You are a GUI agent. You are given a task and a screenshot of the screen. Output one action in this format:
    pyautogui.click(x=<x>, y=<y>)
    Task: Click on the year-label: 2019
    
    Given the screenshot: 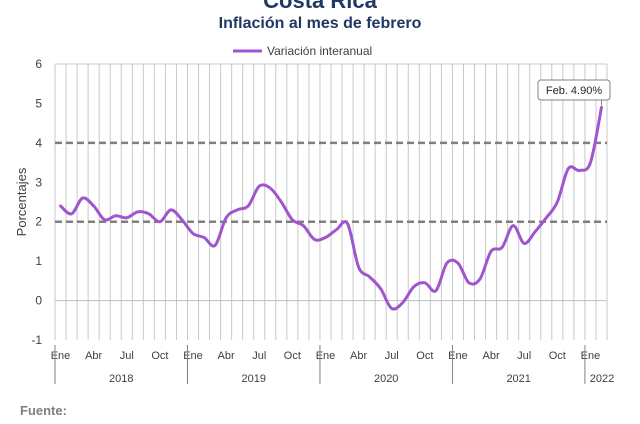 What is the action you would take?
    pyautogui.click(x=253, y=379)
    